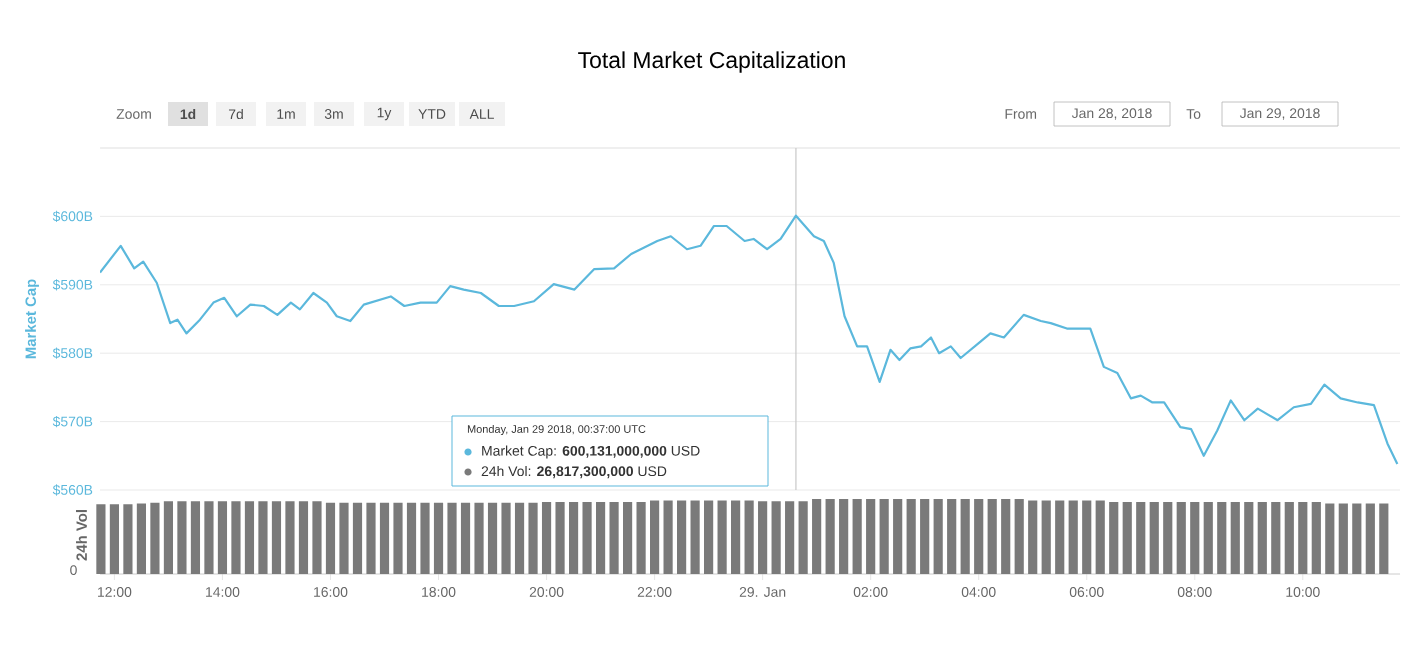 The height and width of the screenshot is (646, 1424). Describe the element at coordinates (711, 62) in the screenshot. I see `chart-title: Total Market Capitalization` at that location.